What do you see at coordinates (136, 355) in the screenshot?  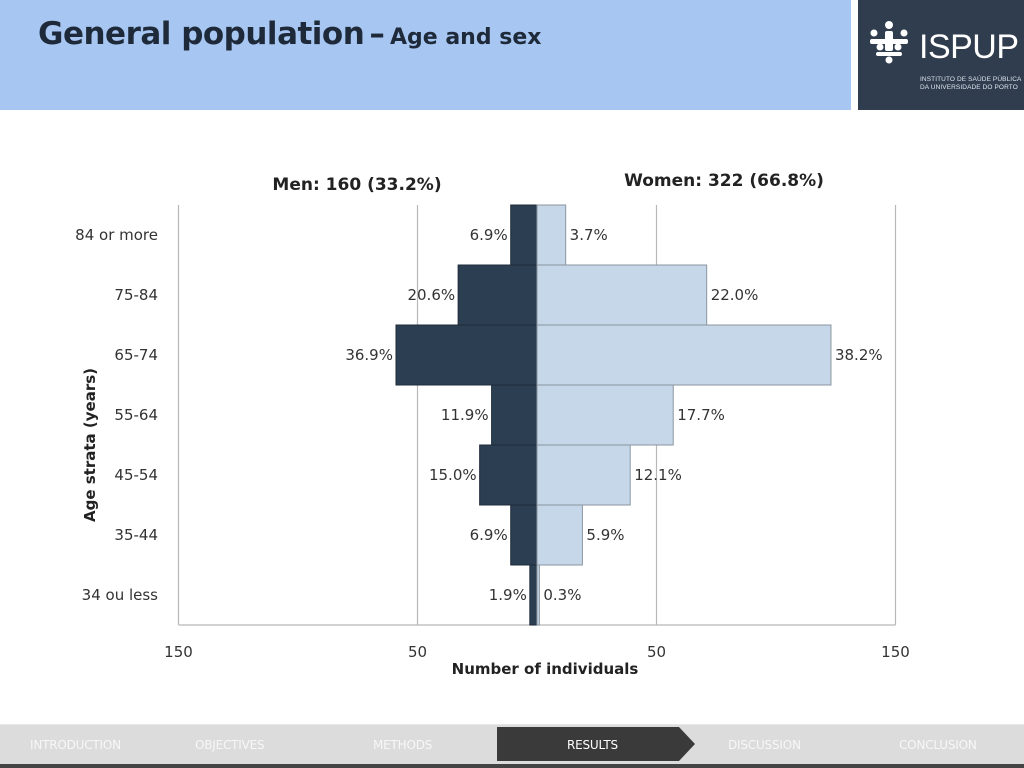 I see `category-label: 65-74` at bounding box center [136, 355].